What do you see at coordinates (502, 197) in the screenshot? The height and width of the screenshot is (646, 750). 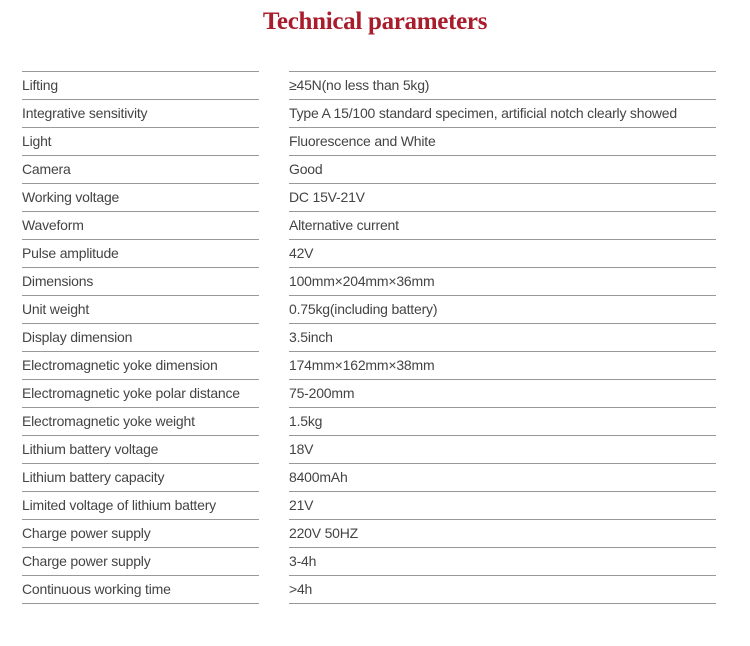 I see `parameter-value: DC 15V-21V` at bounding box center [502, 197].